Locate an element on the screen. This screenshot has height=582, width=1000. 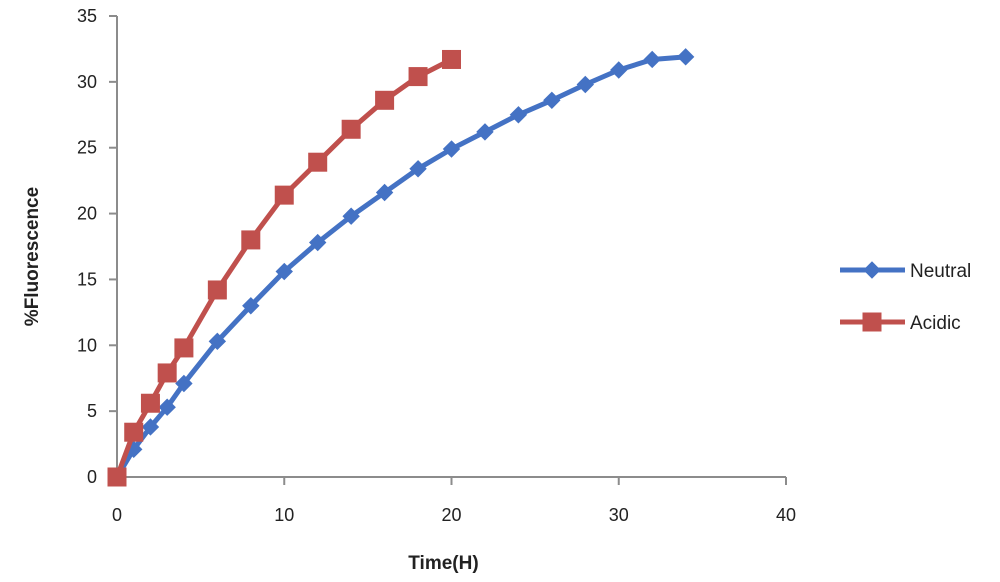
y-axis-title: %Fluorescence is located at coordinates (32, 256).